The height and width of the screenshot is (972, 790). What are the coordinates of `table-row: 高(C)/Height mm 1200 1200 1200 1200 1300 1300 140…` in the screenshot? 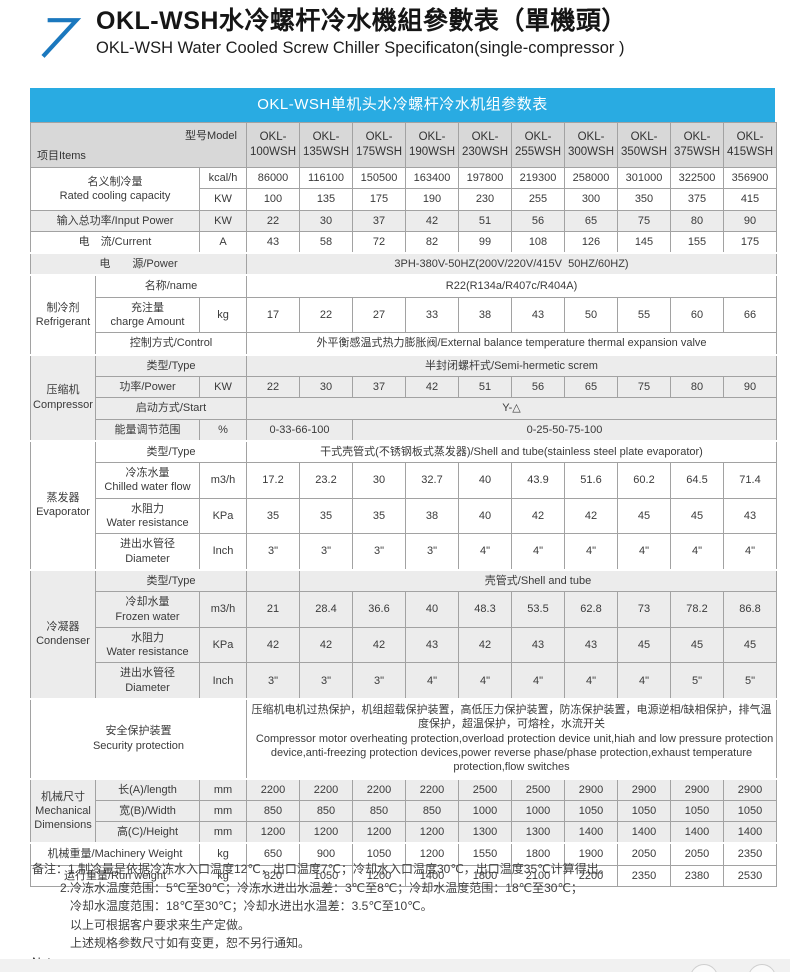 It's located at (404, 832).